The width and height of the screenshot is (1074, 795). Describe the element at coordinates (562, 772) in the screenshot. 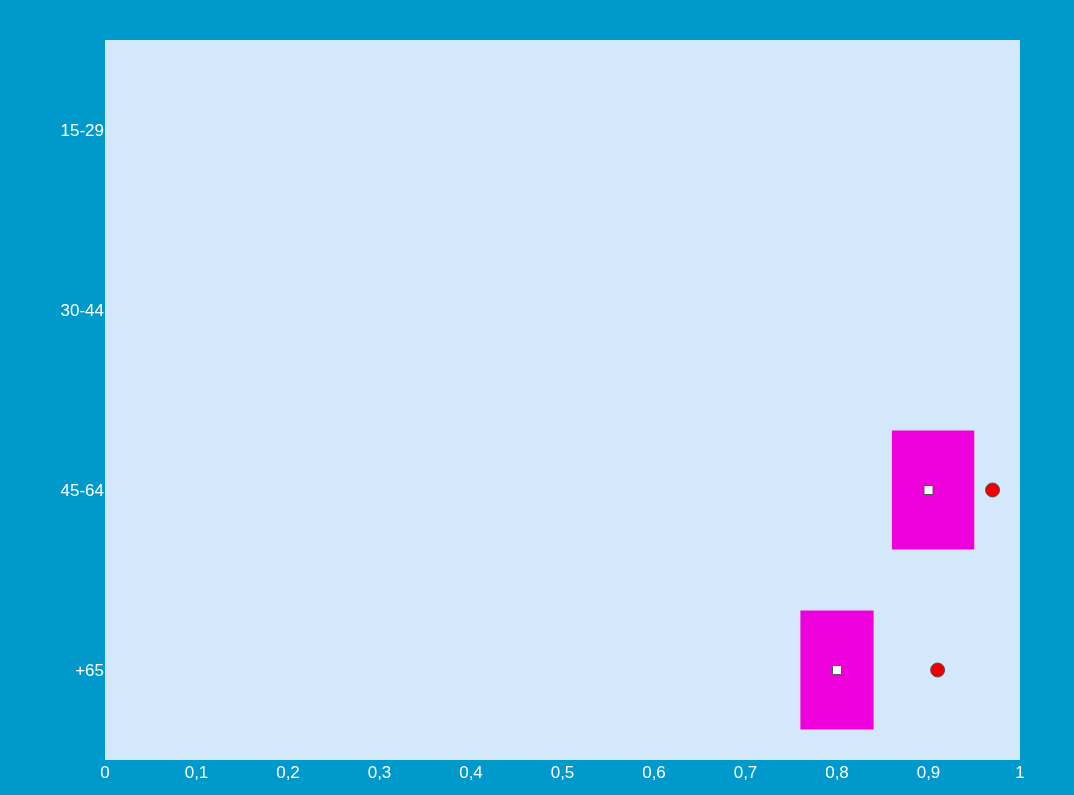

I see `x-tick-label: 0,5` at that location.